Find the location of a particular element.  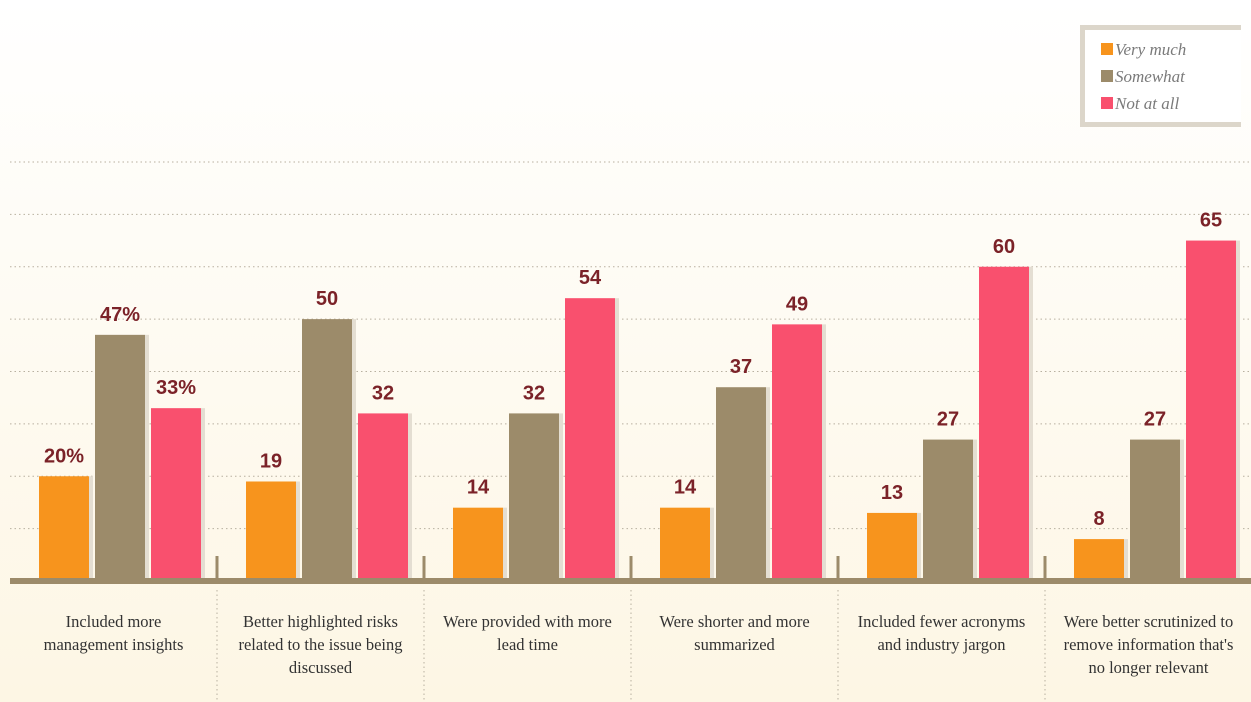

value-label: 65 is located at coordinates (1211, 221).